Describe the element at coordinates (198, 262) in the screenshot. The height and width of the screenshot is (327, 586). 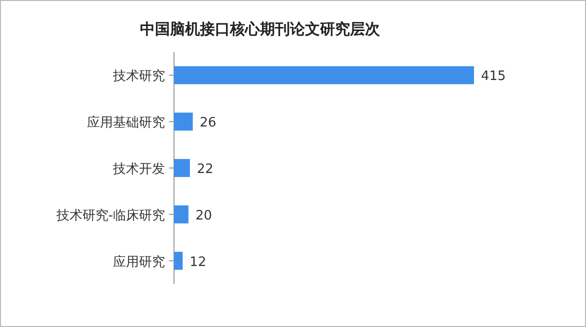
I see `data-label: 12` at that location.